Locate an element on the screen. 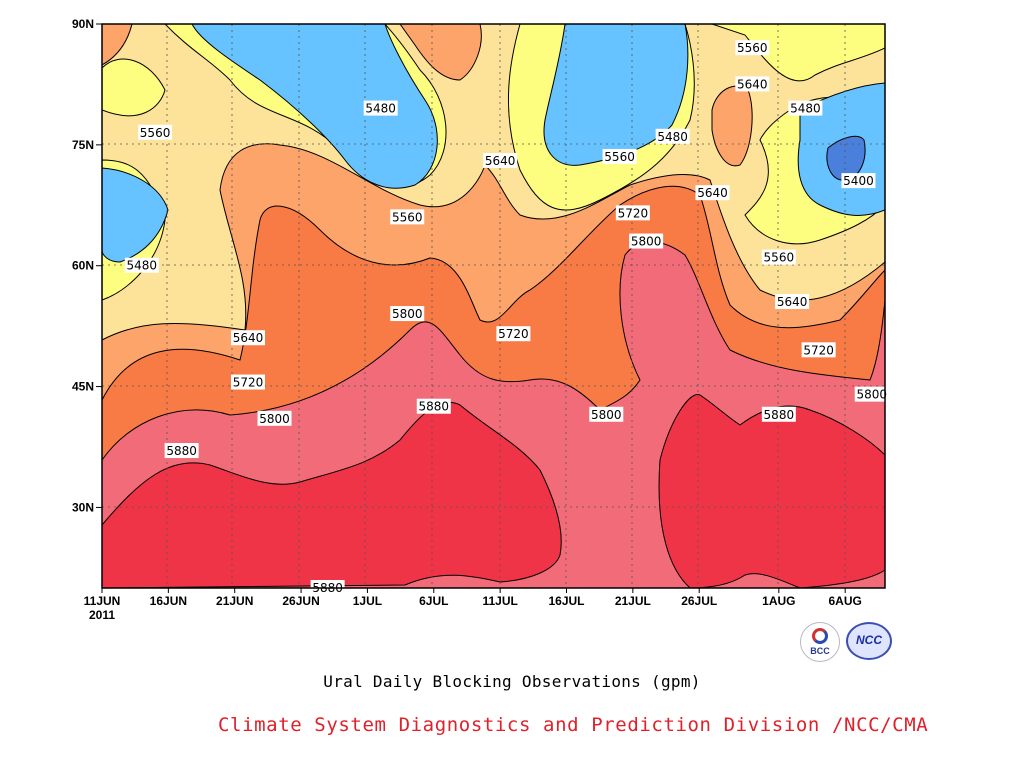  x-tick-label: 21JUL is located at coordinates (633, 601).